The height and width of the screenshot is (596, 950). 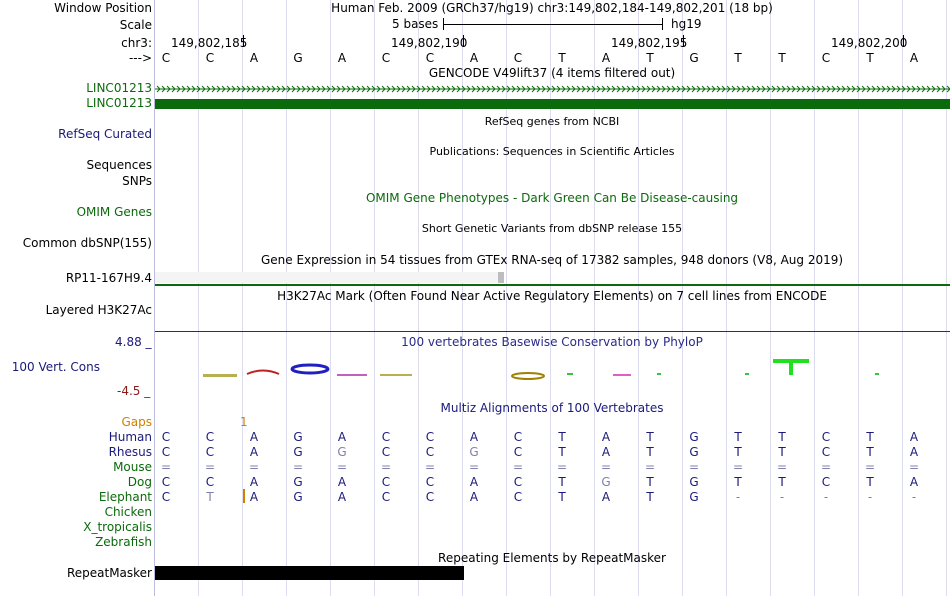 What do you see at coordinates (108, 278) in the screenshot?
I see `gtex-gene-label: RP11-167H9.4` at bounding box center [108, 278].